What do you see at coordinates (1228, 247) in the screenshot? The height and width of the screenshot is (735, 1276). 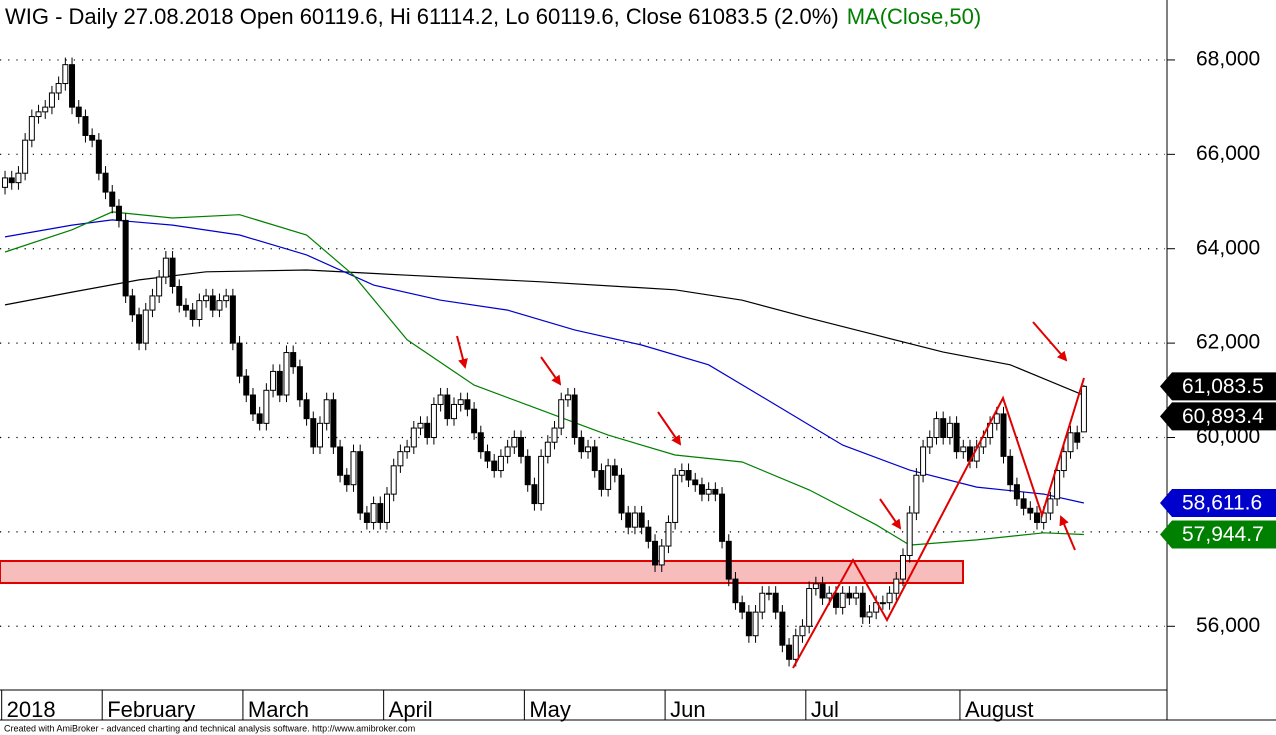 I see `y-tick-label: 64,000` at bounding box center [1228, 247].